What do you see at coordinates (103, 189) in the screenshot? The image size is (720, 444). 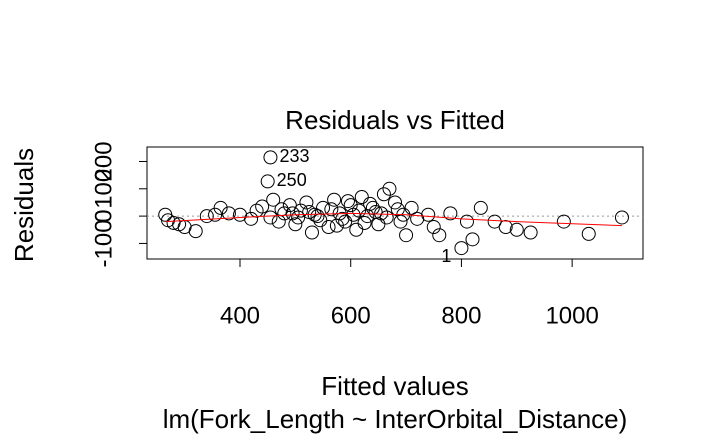 I see `y-tick-label: 100` at bounding box center [103, 189].